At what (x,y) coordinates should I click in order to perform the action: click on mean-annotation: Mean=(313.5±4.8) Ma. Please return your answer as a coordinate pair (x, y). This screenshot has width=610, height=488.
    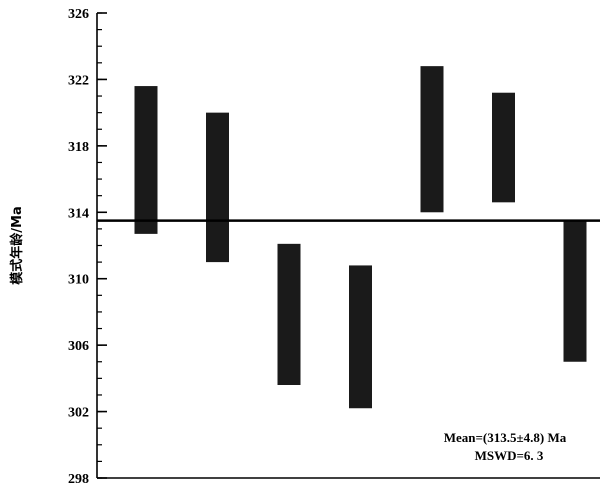
    Looking at the image, I should click on (505, 437).